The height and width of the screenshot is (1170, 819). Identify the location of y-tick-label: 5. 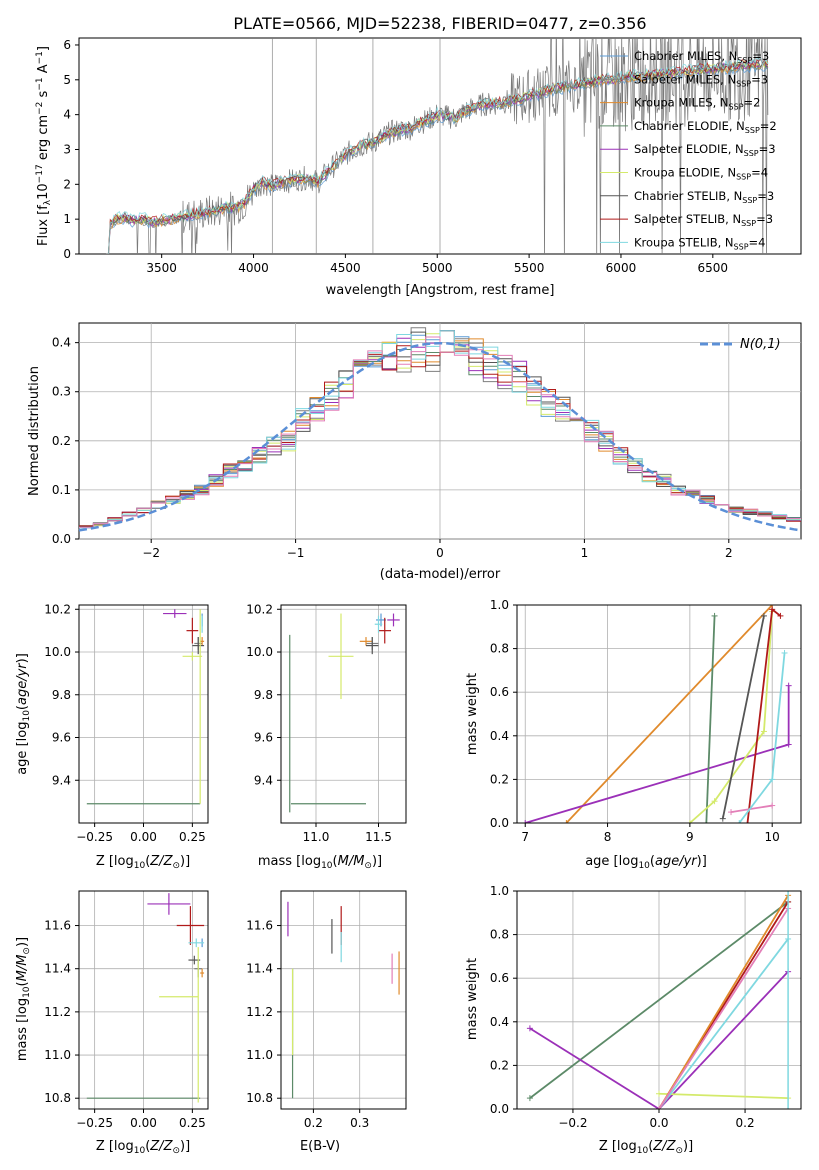
(67, 80).